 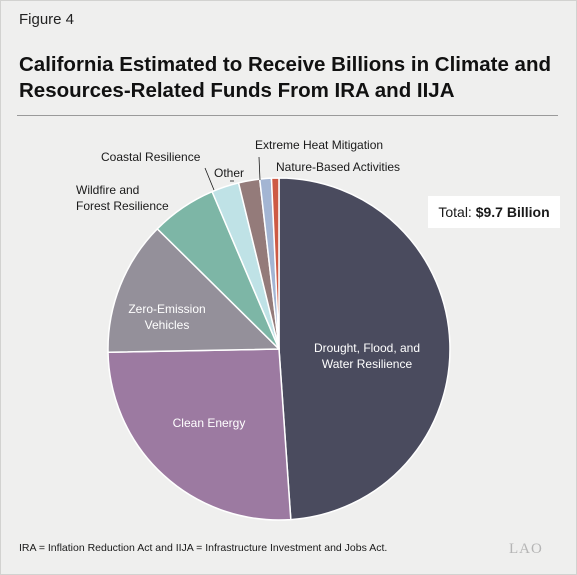 What do you see at coordinates (287, 115) in the screenshot?
I see `title-divider` at bounding box center [287, 115].